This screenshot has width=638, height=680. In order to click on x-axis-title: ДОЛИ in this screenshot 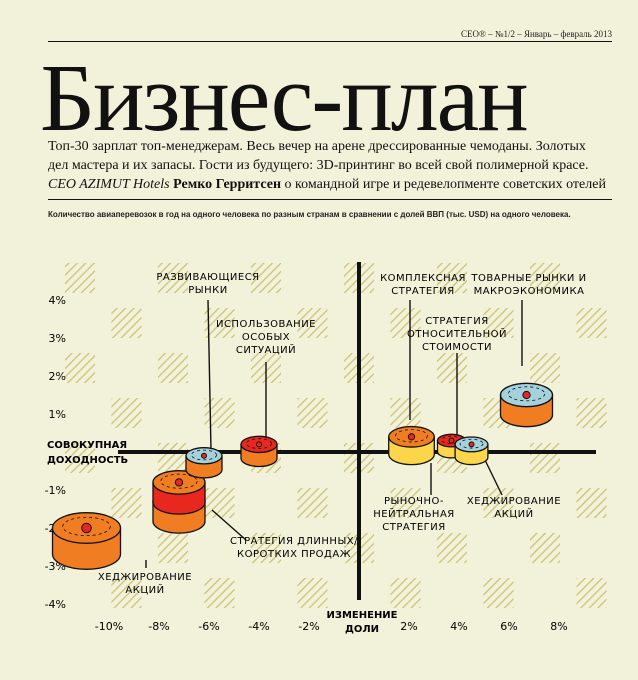, I will do `click(362, 629)`.